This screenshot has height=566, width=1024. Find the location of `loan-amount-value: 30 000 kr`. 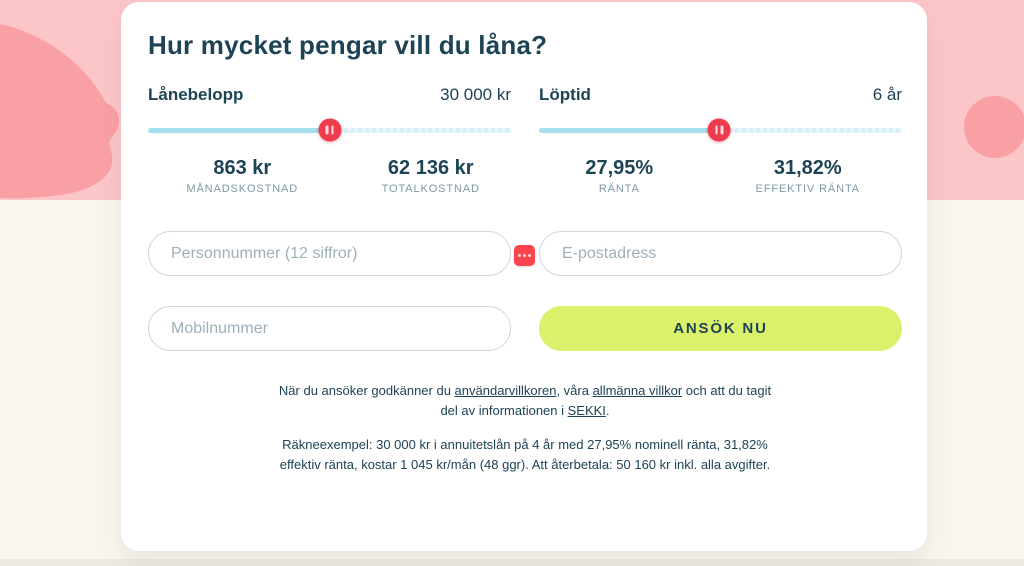

loan-amount-value: 30 000 kr is located at coordinates (475, 94).